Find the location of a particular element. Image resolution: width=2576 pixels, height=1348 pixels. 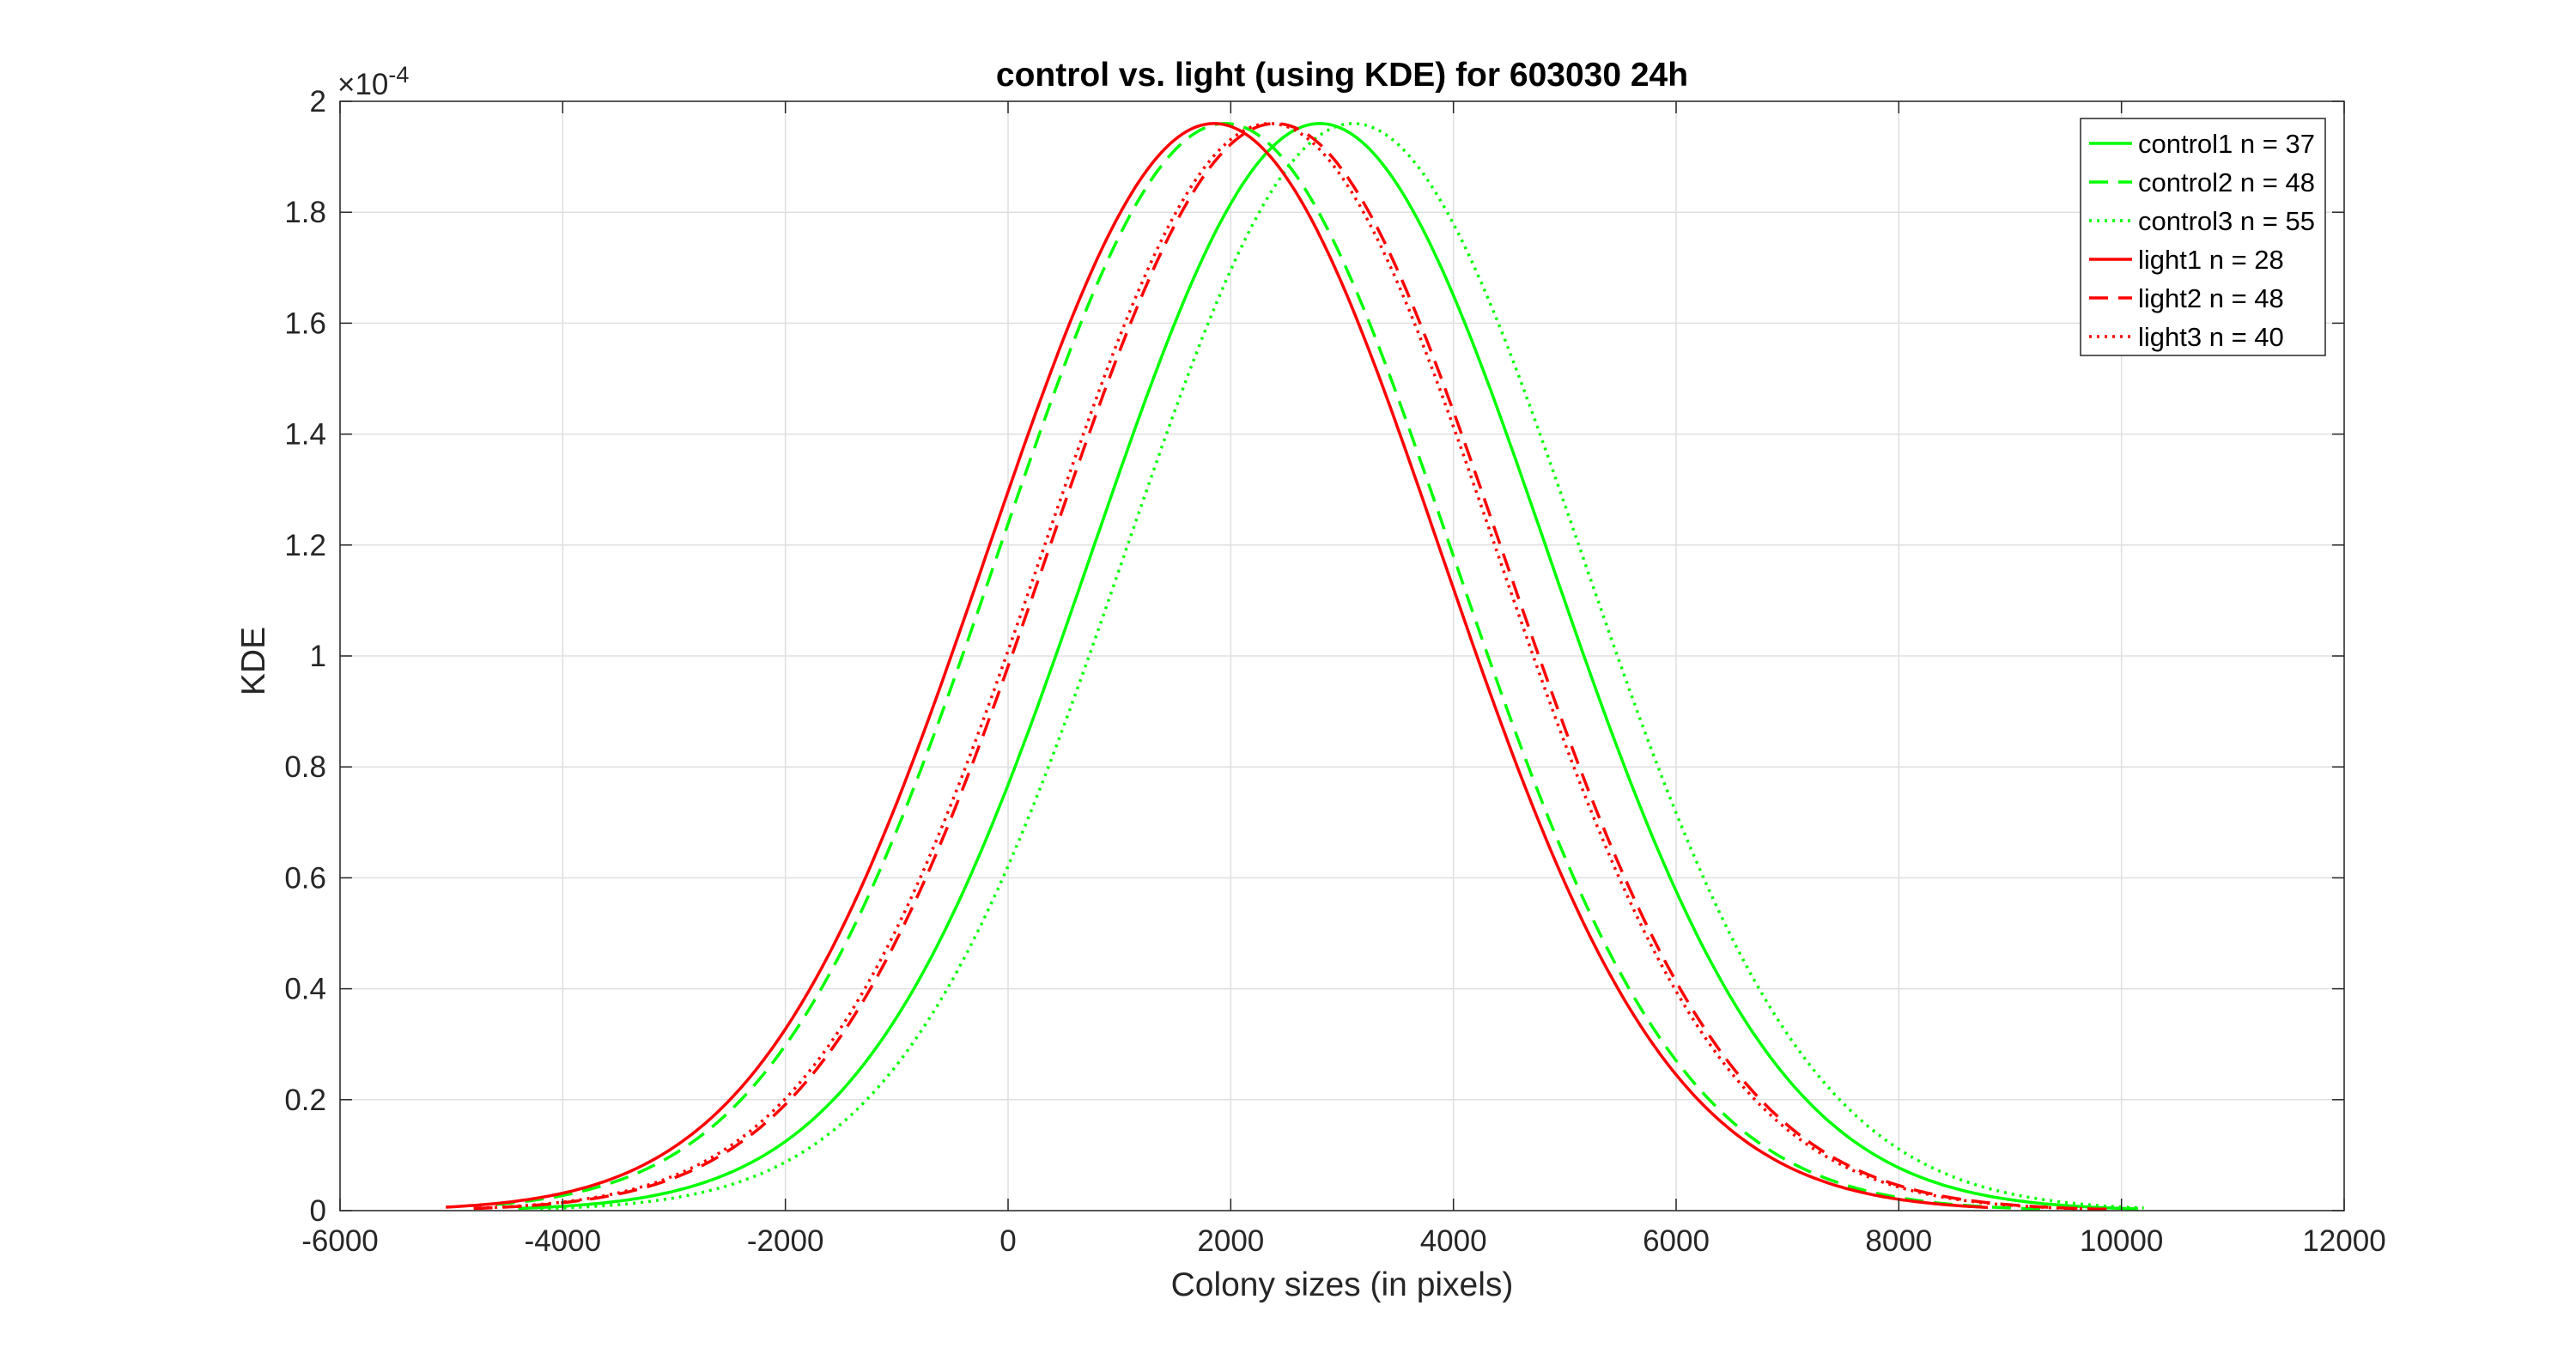

y-exponent-label: ×10⁻⁴ is located at coordinates (373, 81).